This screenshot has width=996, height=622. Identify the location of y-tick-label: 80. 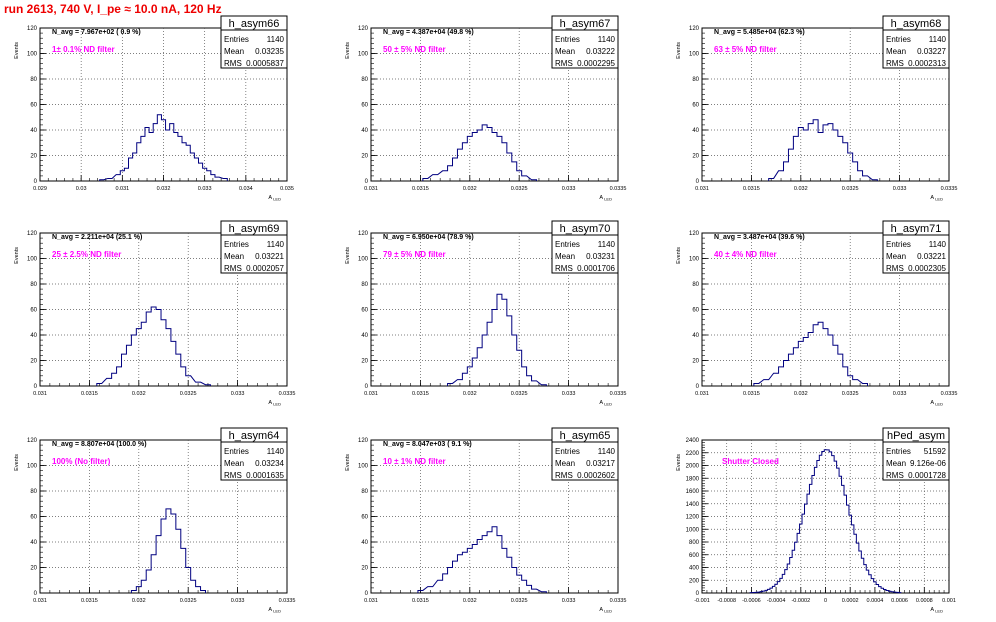
(33, 80).